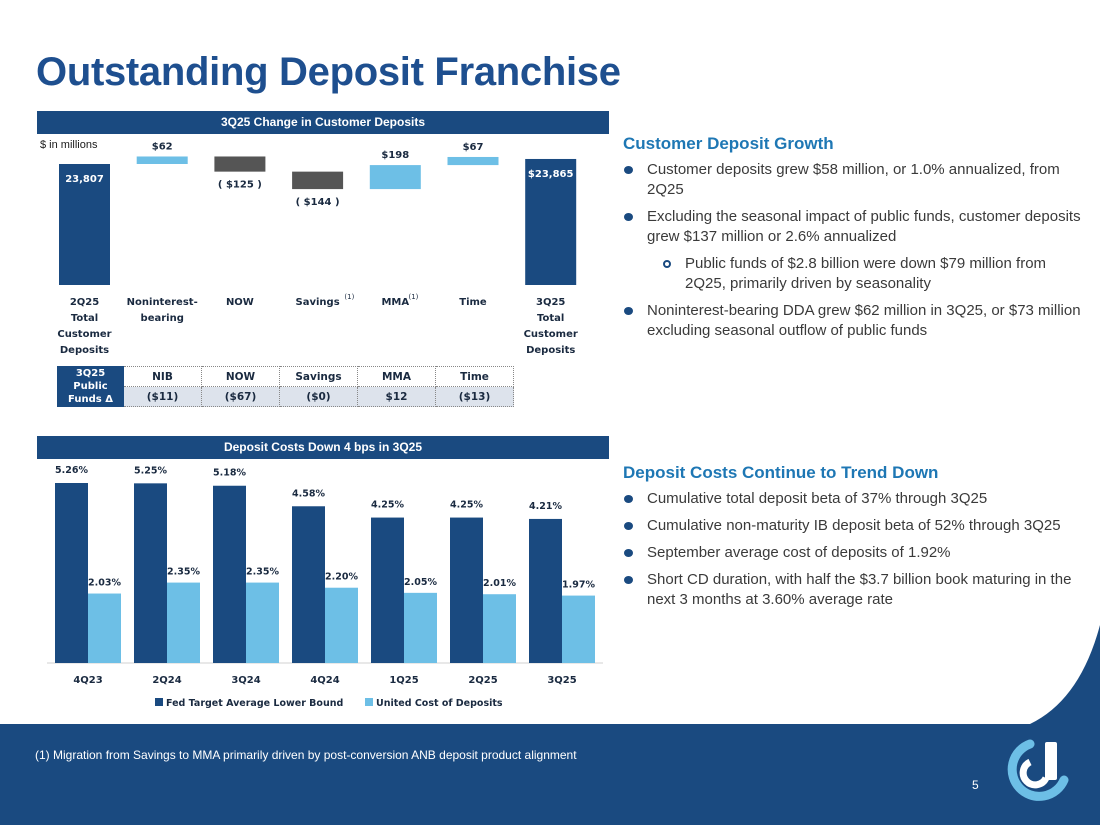  What do you see at coordinates (150, 470) in the screenshot?
I see `bar-value-label: 5.25%` at bounding box center [150, 470].